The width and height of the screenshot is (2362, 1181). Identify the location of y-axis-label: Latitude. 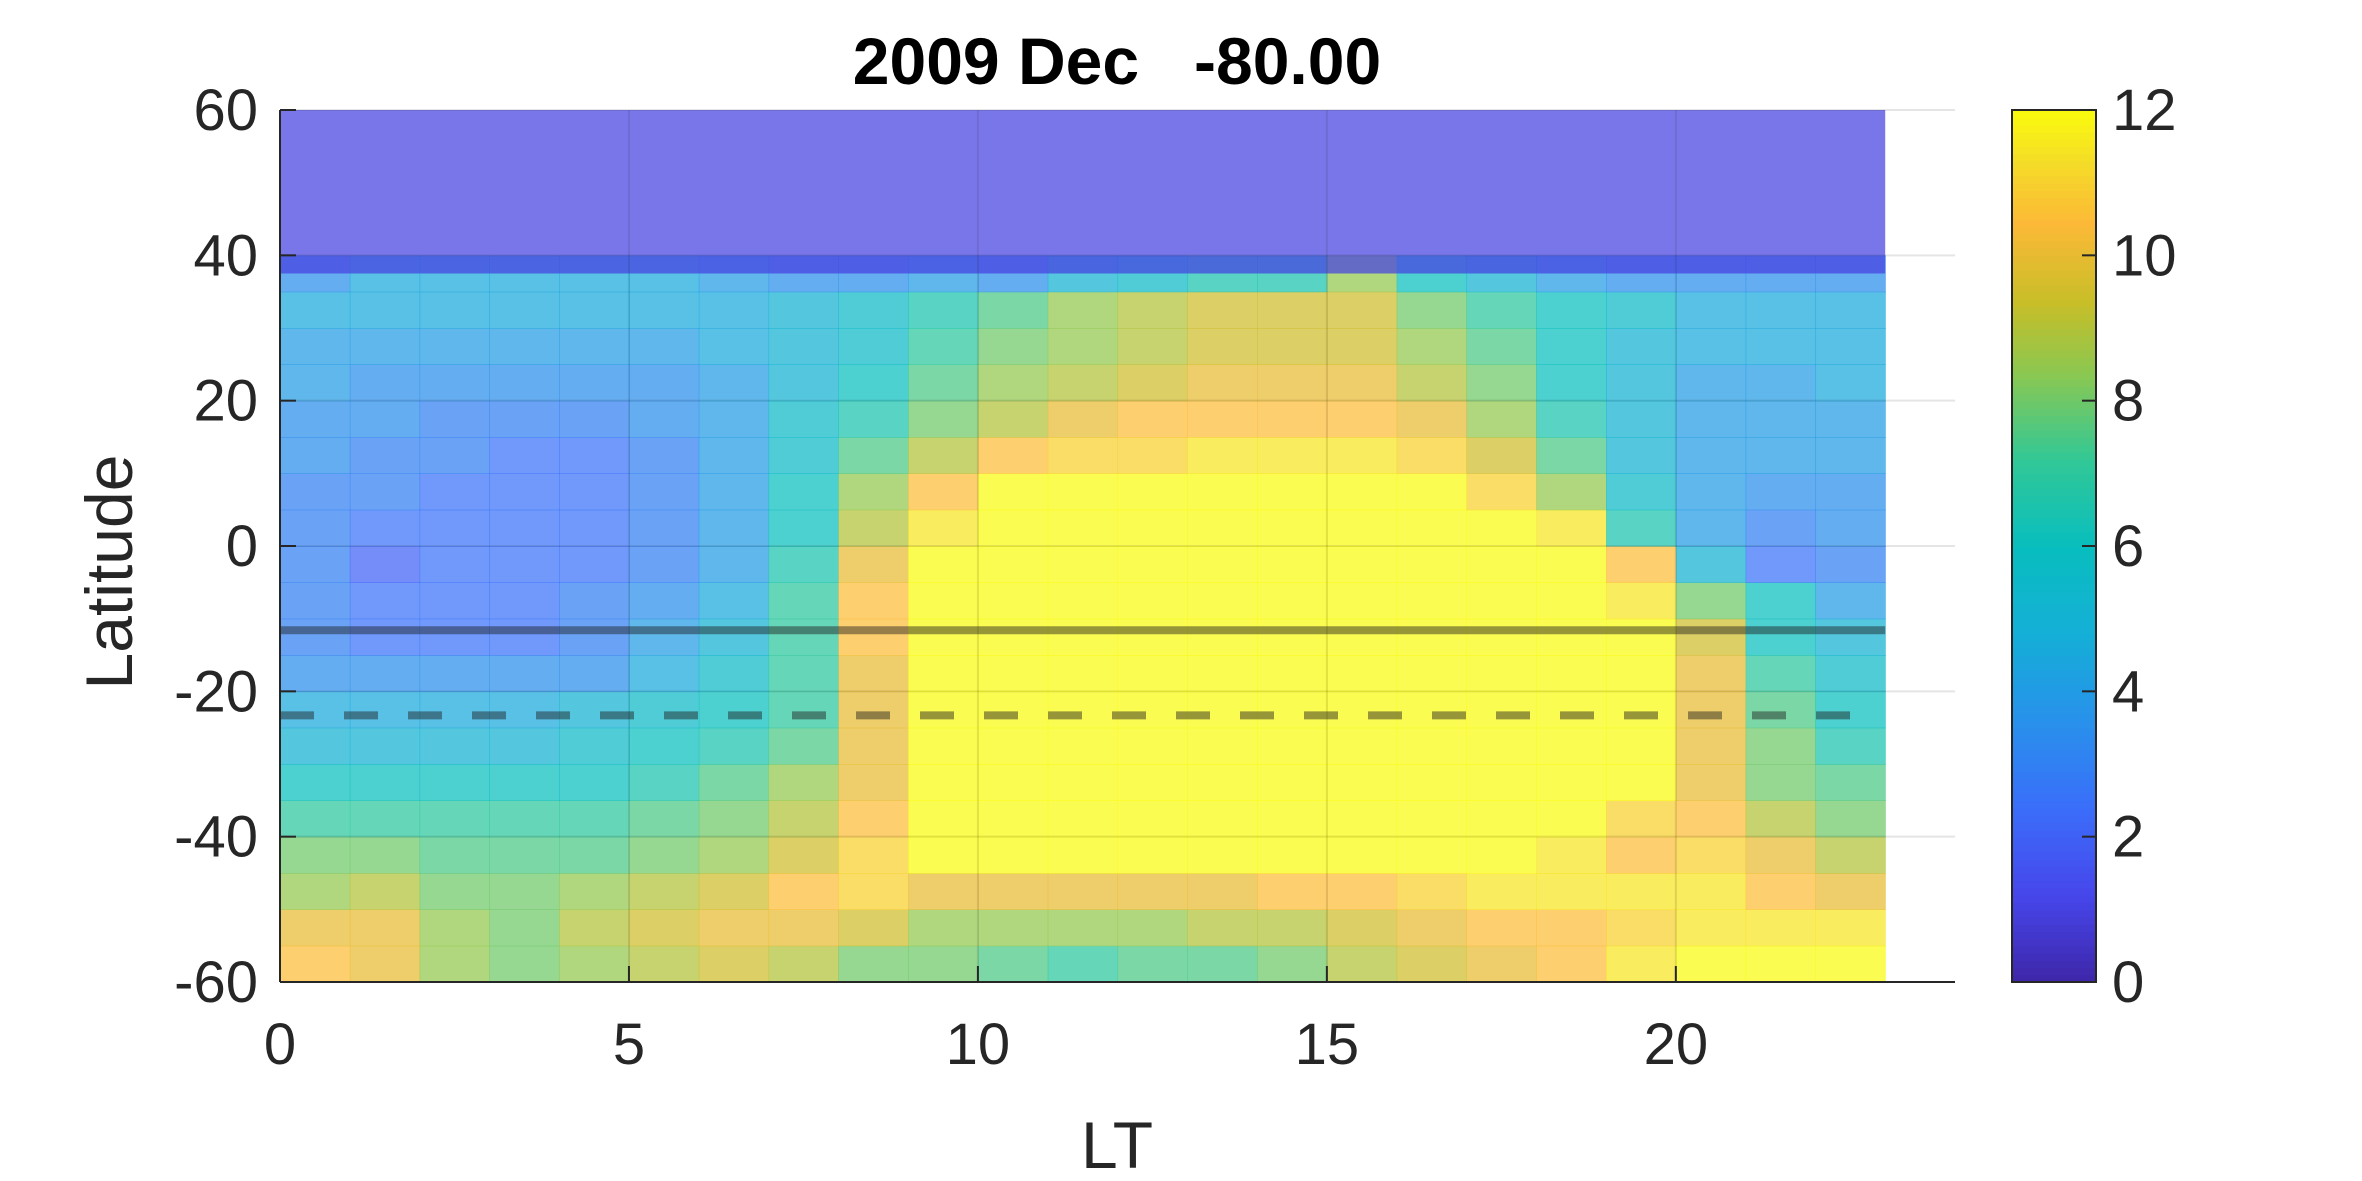
(109, 572).